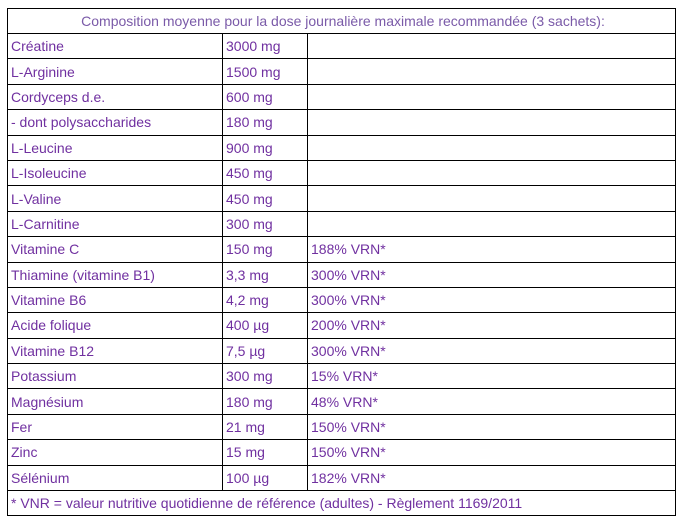 This screenshot has height=526, width=682. I want to click on table-row: Vitamine B6 4,2 mg 300% VRN*, so click(342, 300).